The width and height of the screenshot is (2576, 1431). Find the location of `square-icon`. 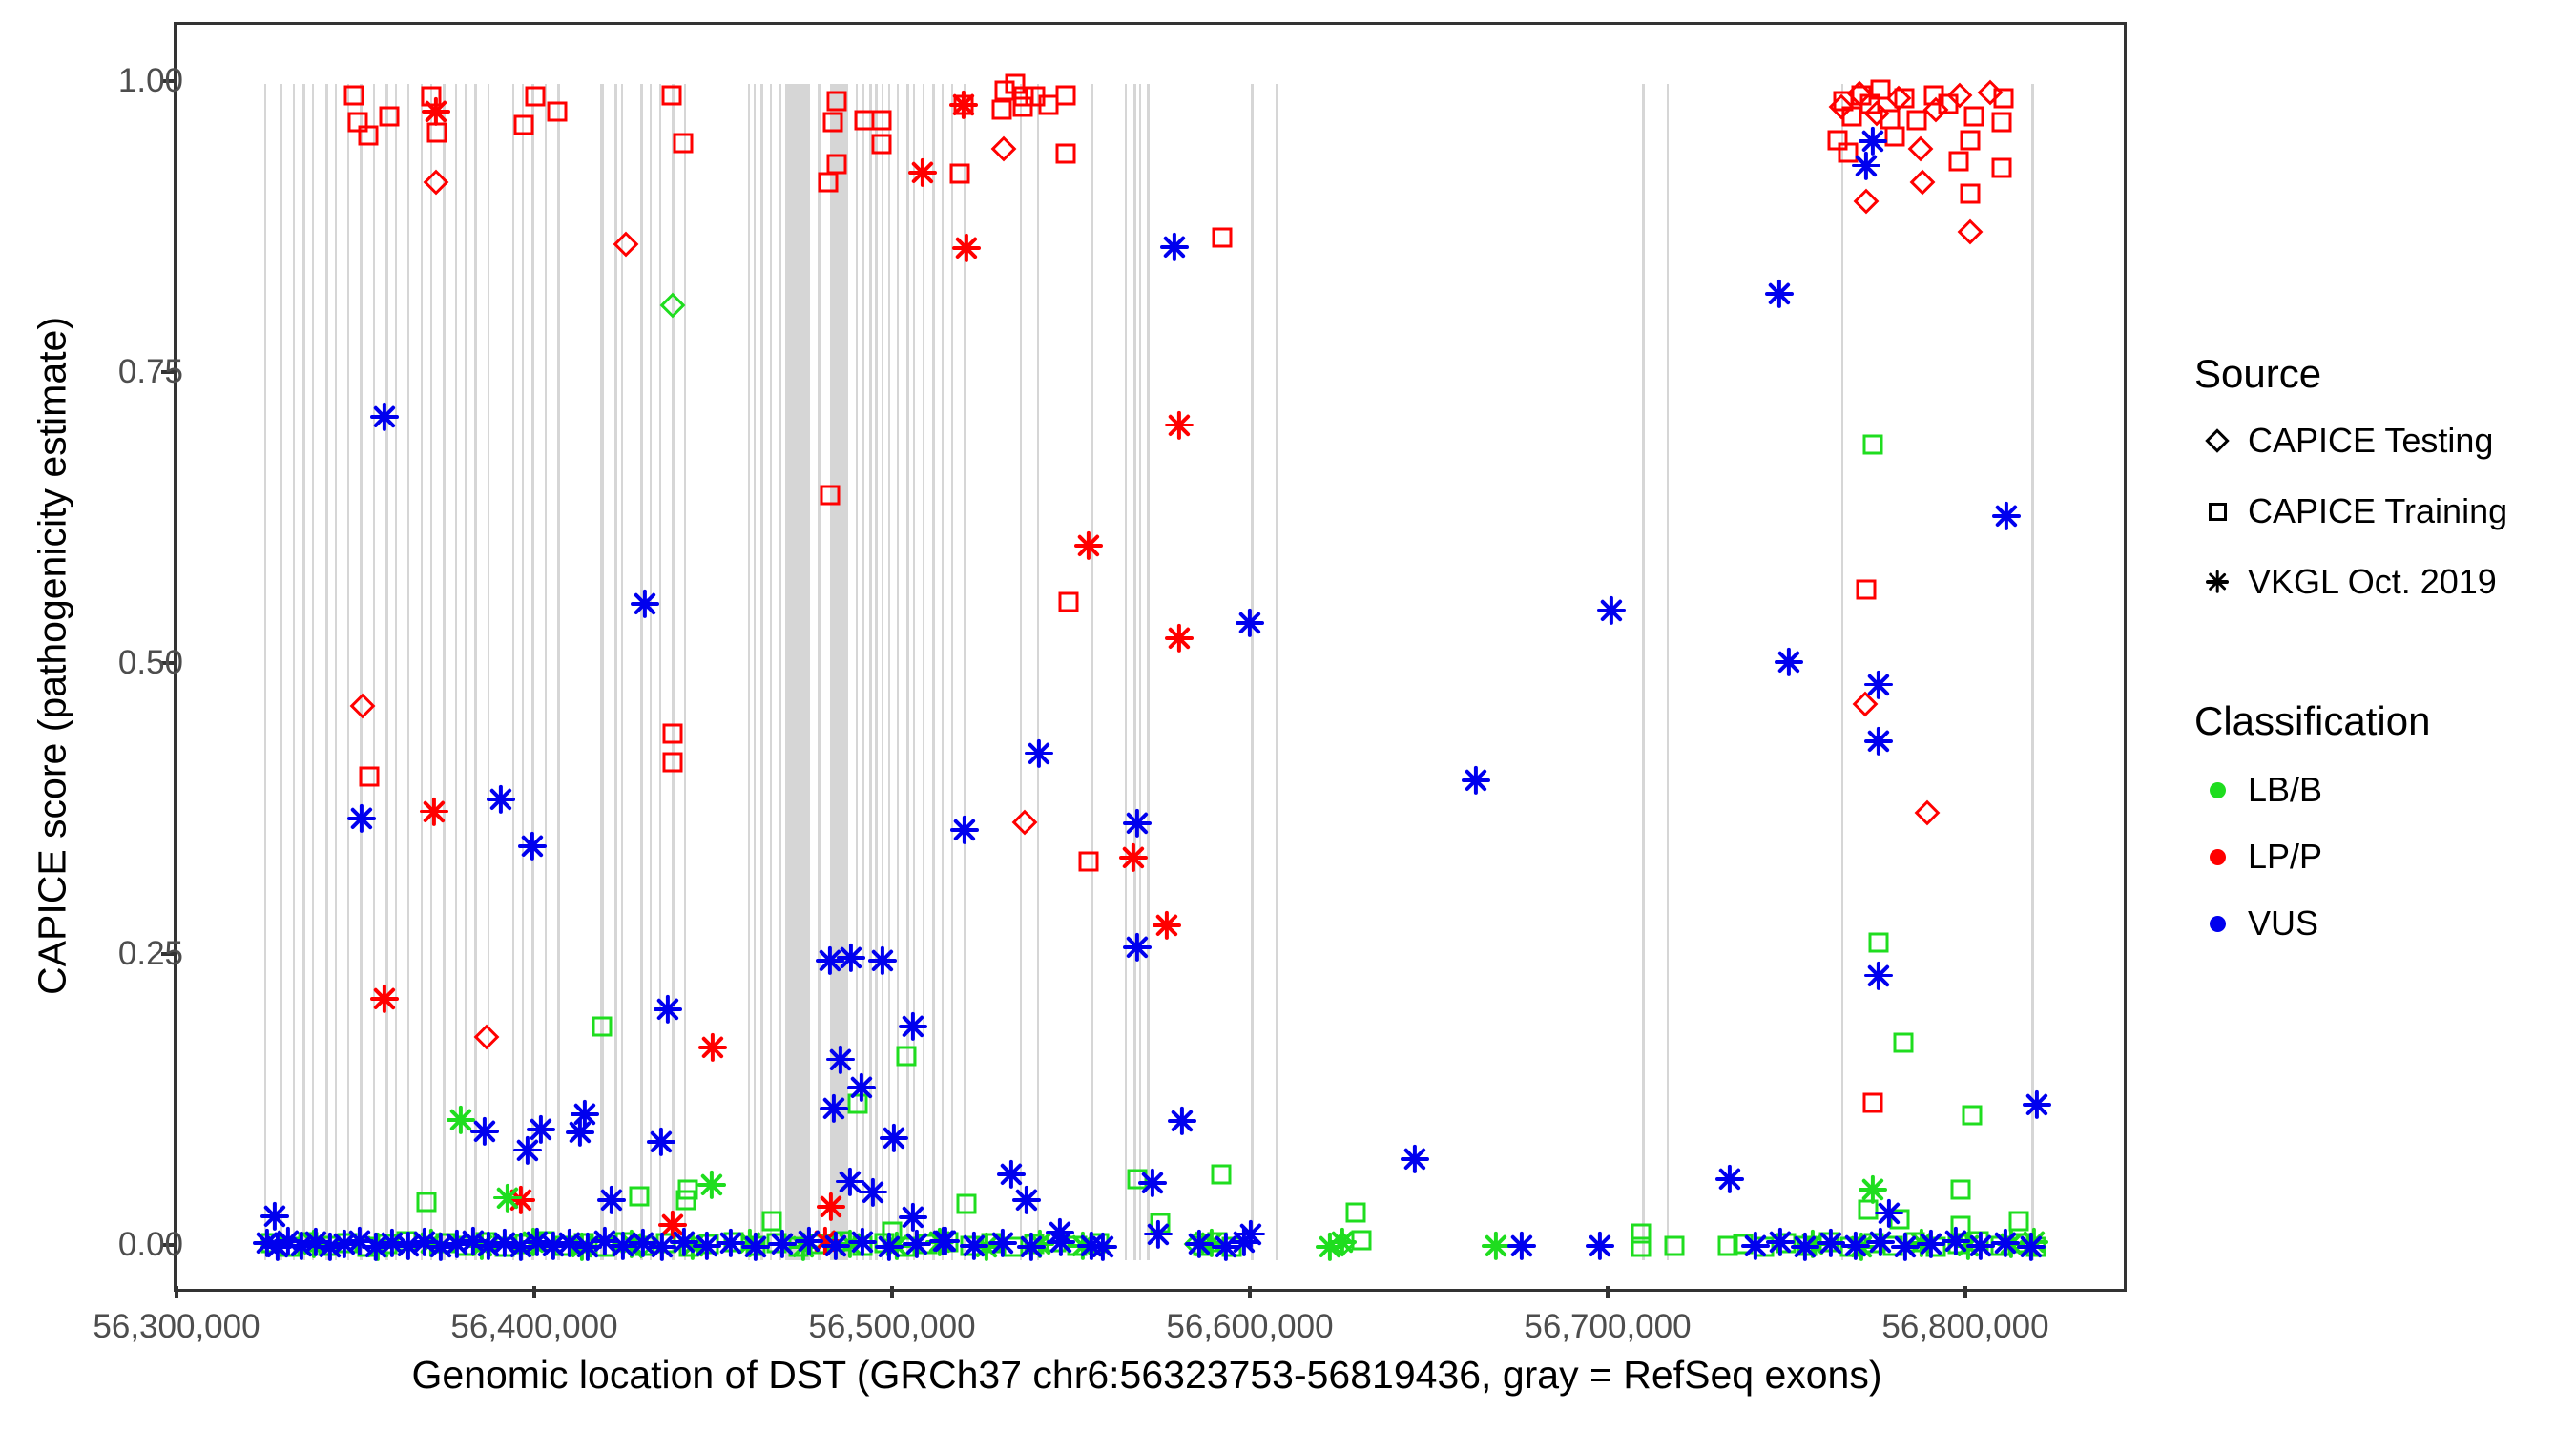

square-icon is located at coordinates (2217, 511).